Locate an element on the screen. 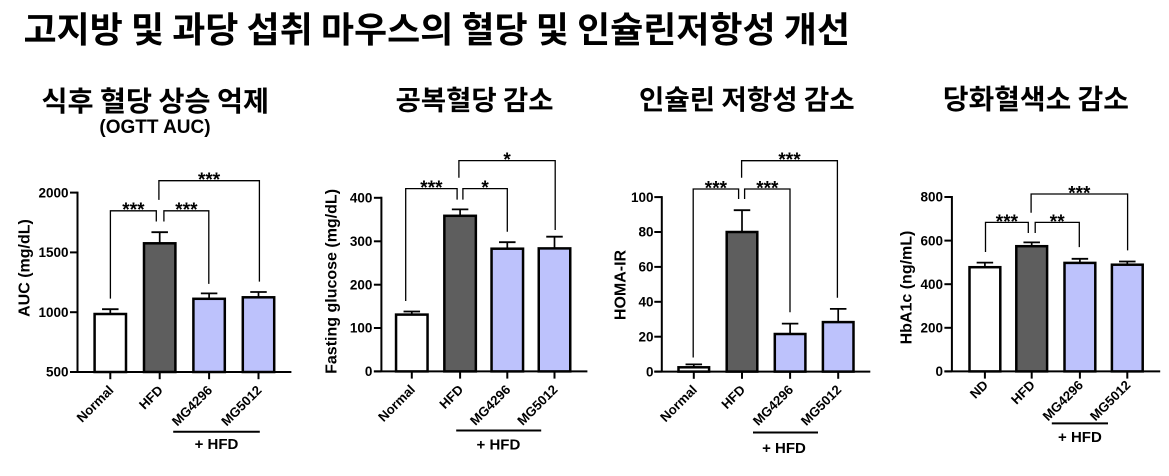 The width and height of the screenshot is (1169, 476). svg-text: AUC (mg/dL) is located at coordinates (24, 268).